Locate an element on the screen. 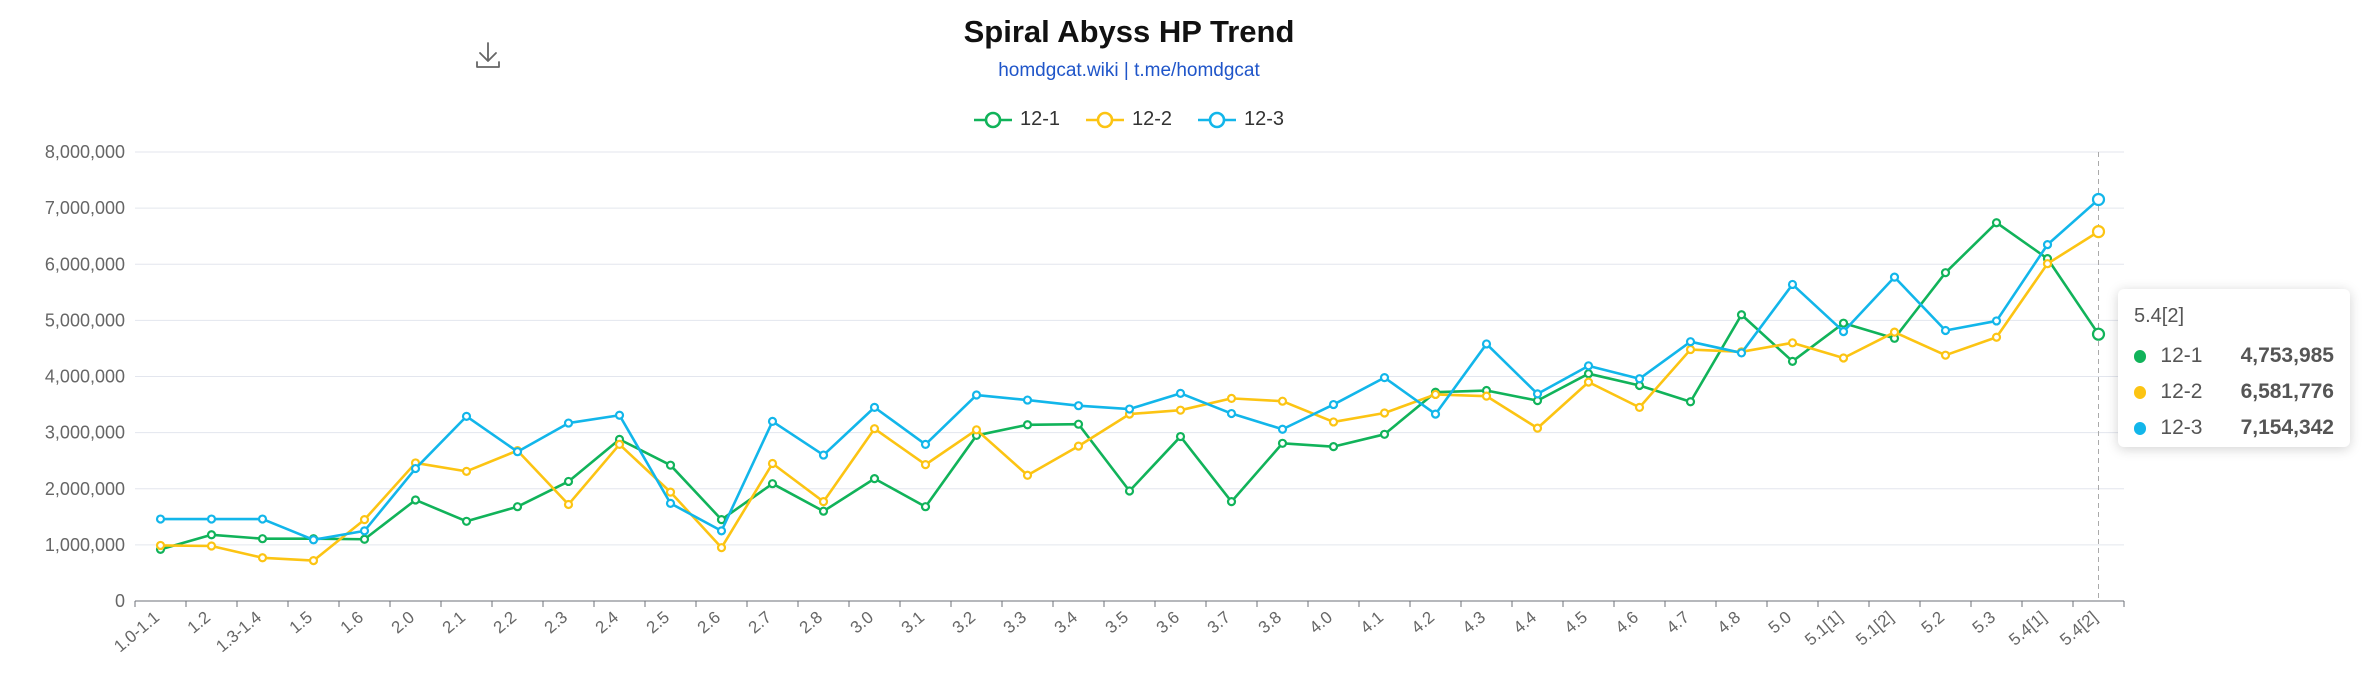 The image size is (2372, 687). x-tick-label: 4.0 is located at coordinates (1321, 623).